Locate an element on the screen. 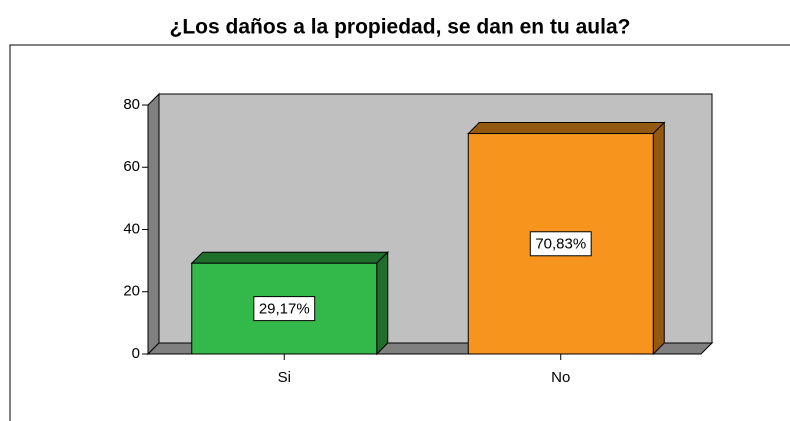 This screenshot has width=790, height=421. x-tick-label: Si is located at coordinates (284, 377).